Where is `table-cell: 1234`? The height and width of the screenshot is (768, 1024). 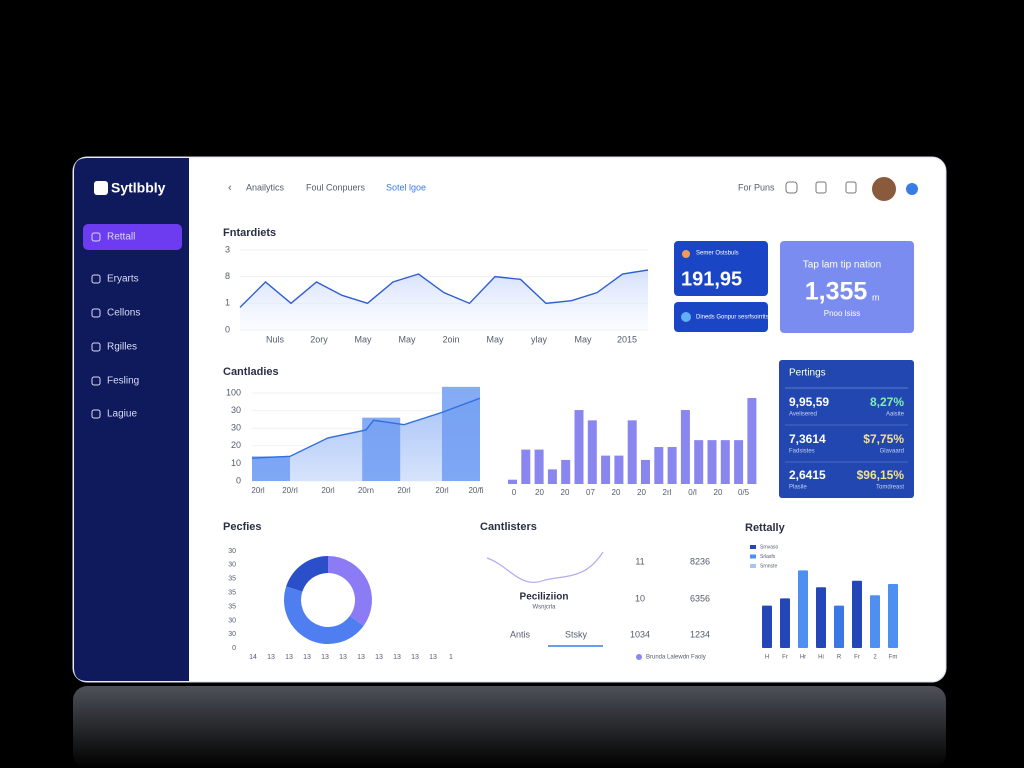 table-cell: 1234 is located at coordinates (700, 634).